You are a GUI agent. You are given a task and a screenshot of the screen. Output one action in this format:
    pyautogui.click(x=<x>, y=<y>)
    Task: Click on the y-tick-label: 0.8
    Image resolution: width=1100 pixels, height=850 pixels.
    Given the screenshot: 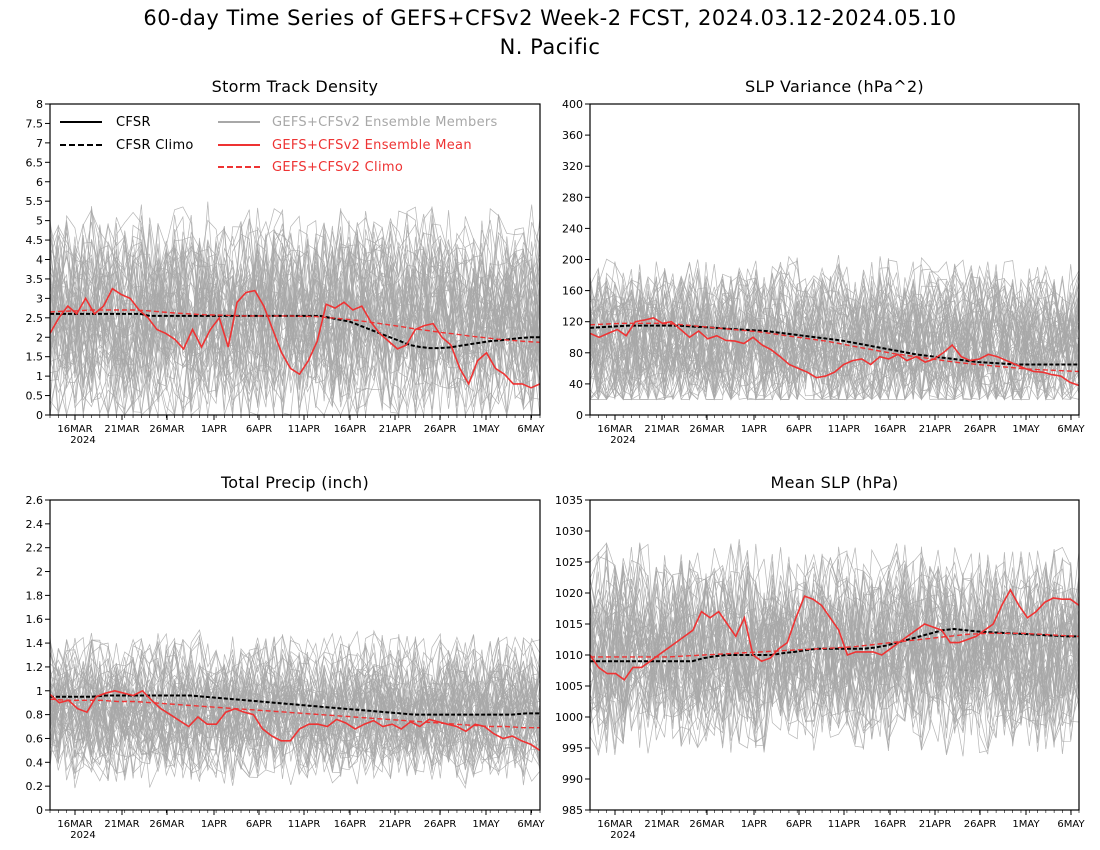 What is the action you would take?
    pyautogui.click(x=35, y=715)
    